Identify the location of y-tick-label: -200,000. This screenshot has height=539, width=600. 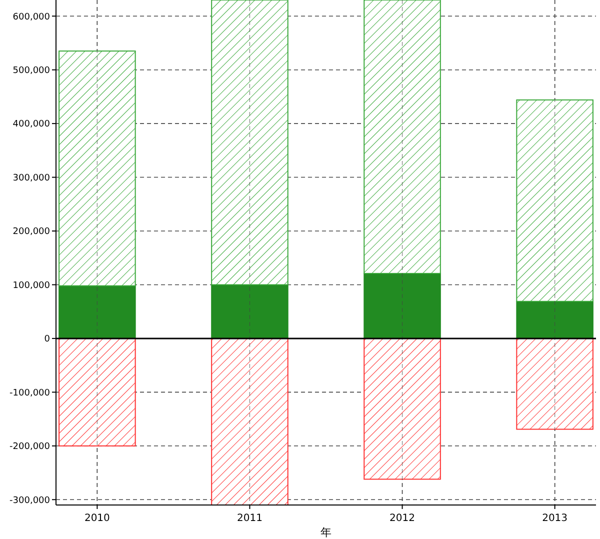
(30, 447).